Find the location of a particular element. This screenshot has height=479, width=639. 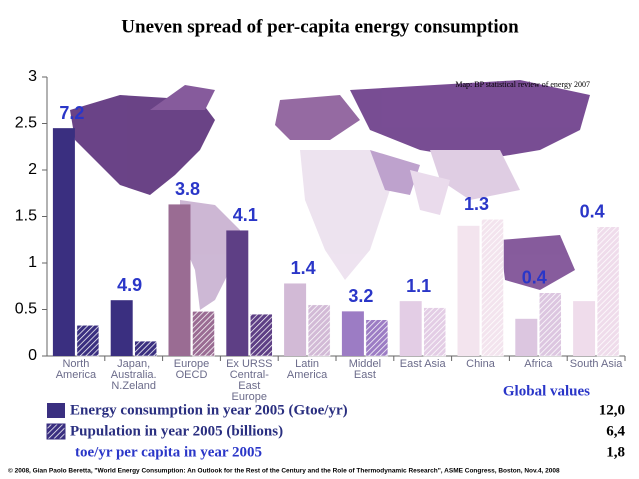

x-tick-label: Latin America is located at coordinates (307, 369).